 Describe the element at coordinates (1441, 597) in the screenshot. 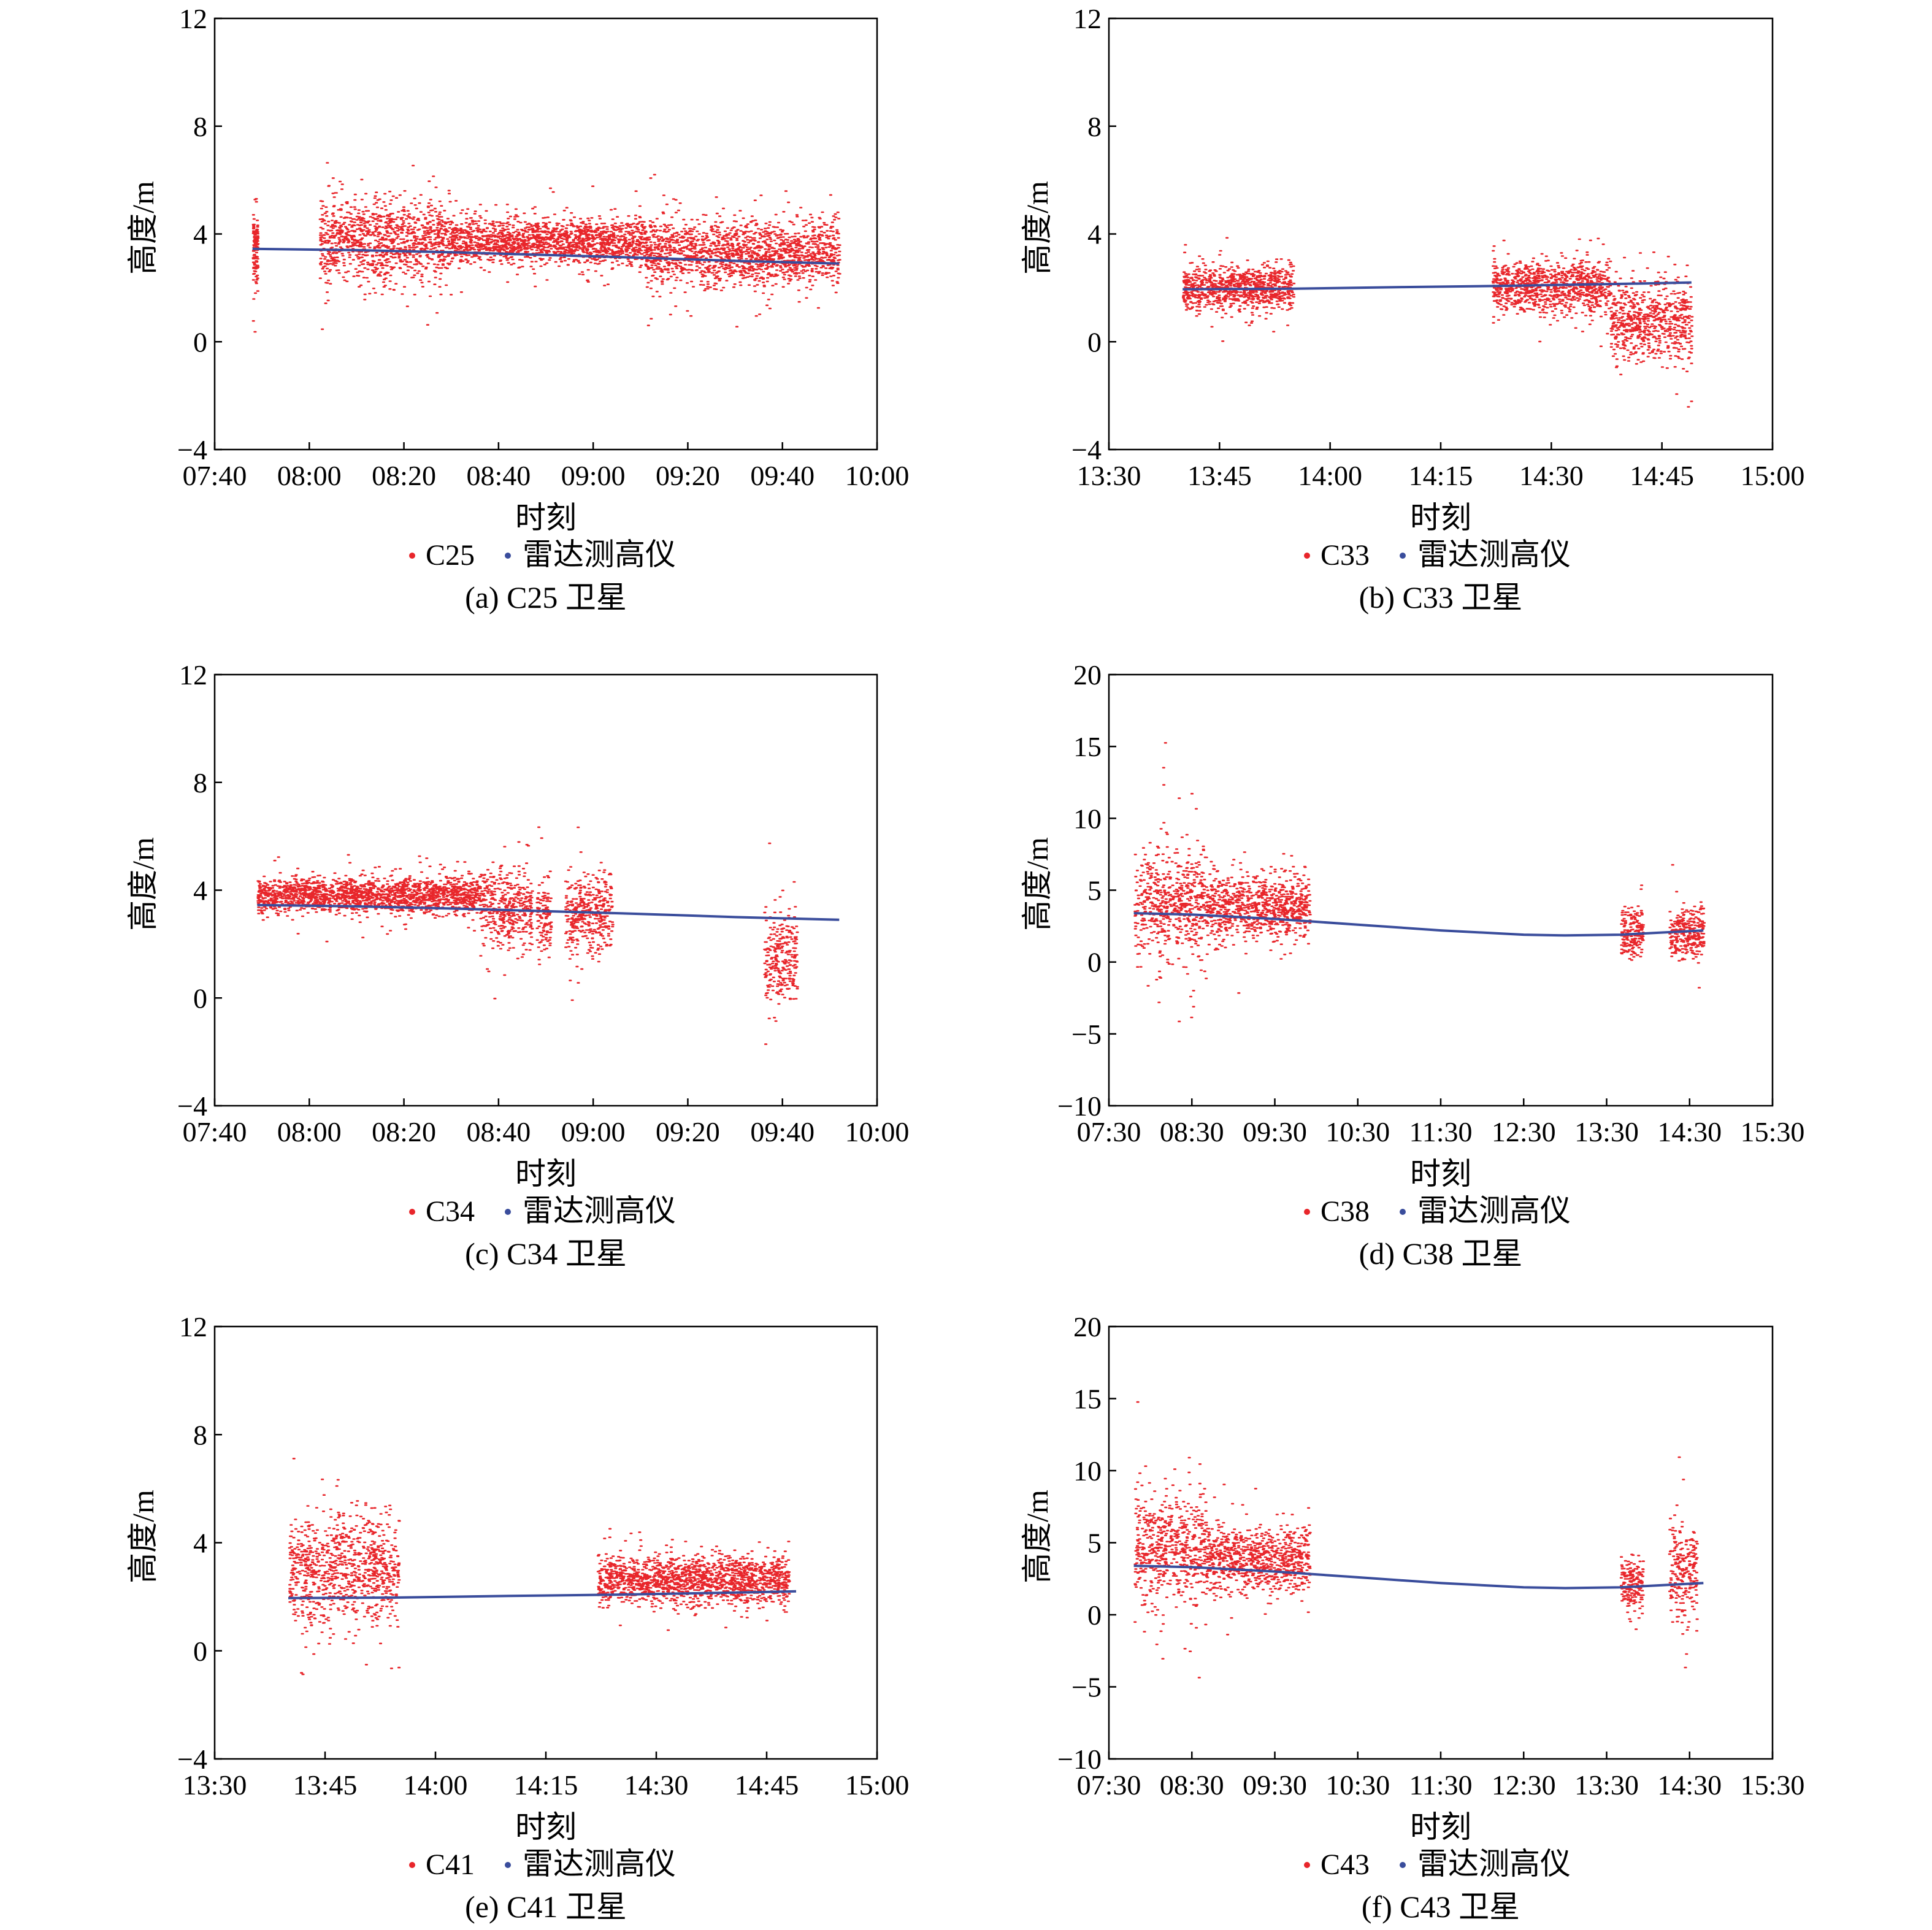

I see `panel-caption: (b) C33 卫星` at that location.